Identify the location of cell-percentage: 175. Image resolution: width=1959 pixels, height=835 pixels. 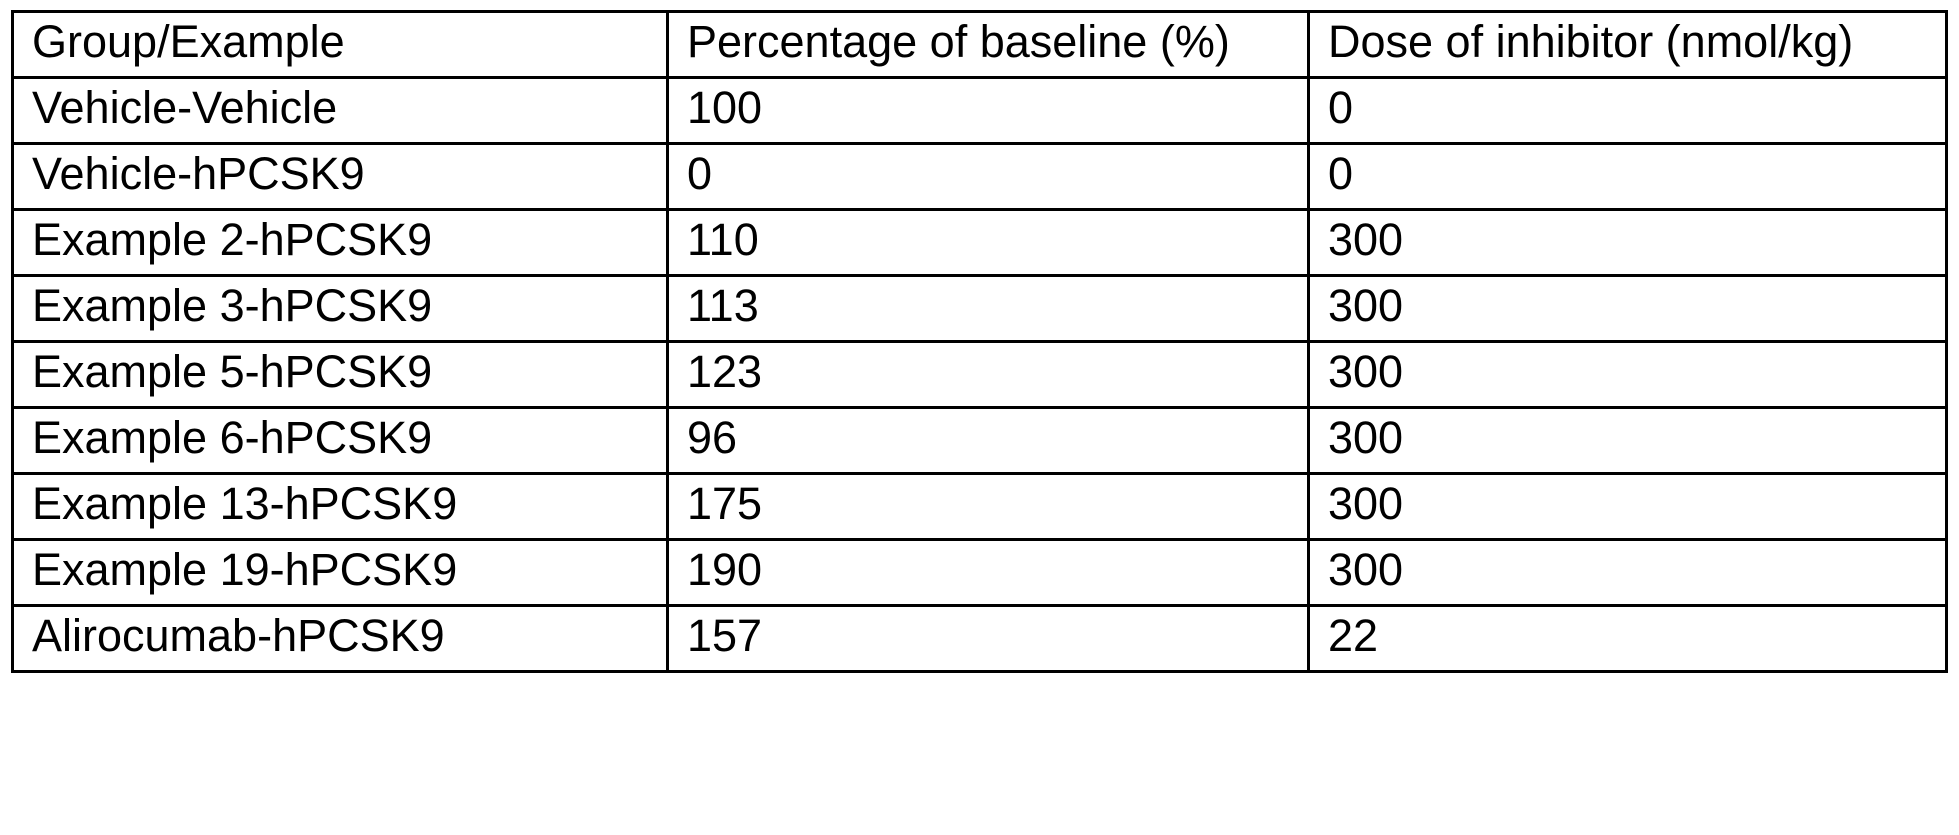
(988, 506).